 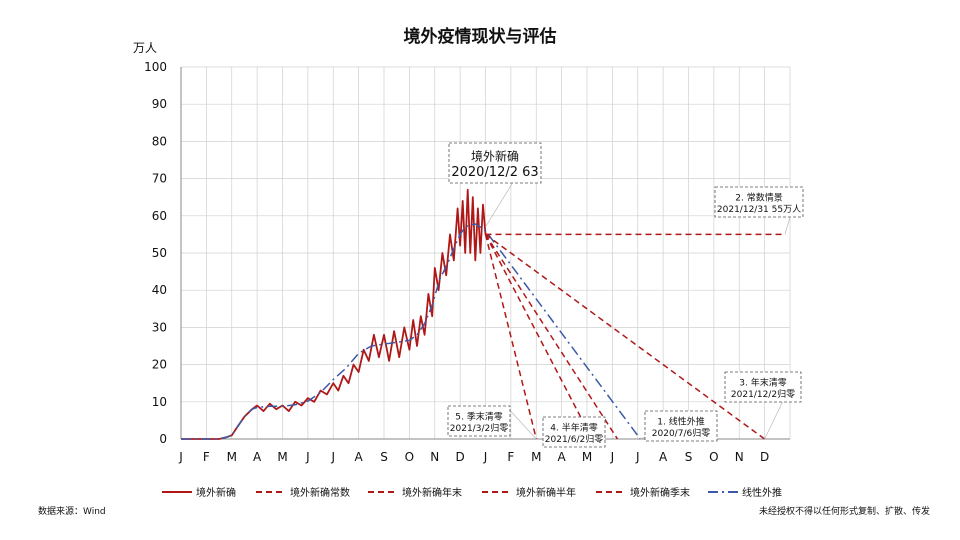 I want to click on annotation-text: 2020/12/2 63, so click(x=494, y=172).